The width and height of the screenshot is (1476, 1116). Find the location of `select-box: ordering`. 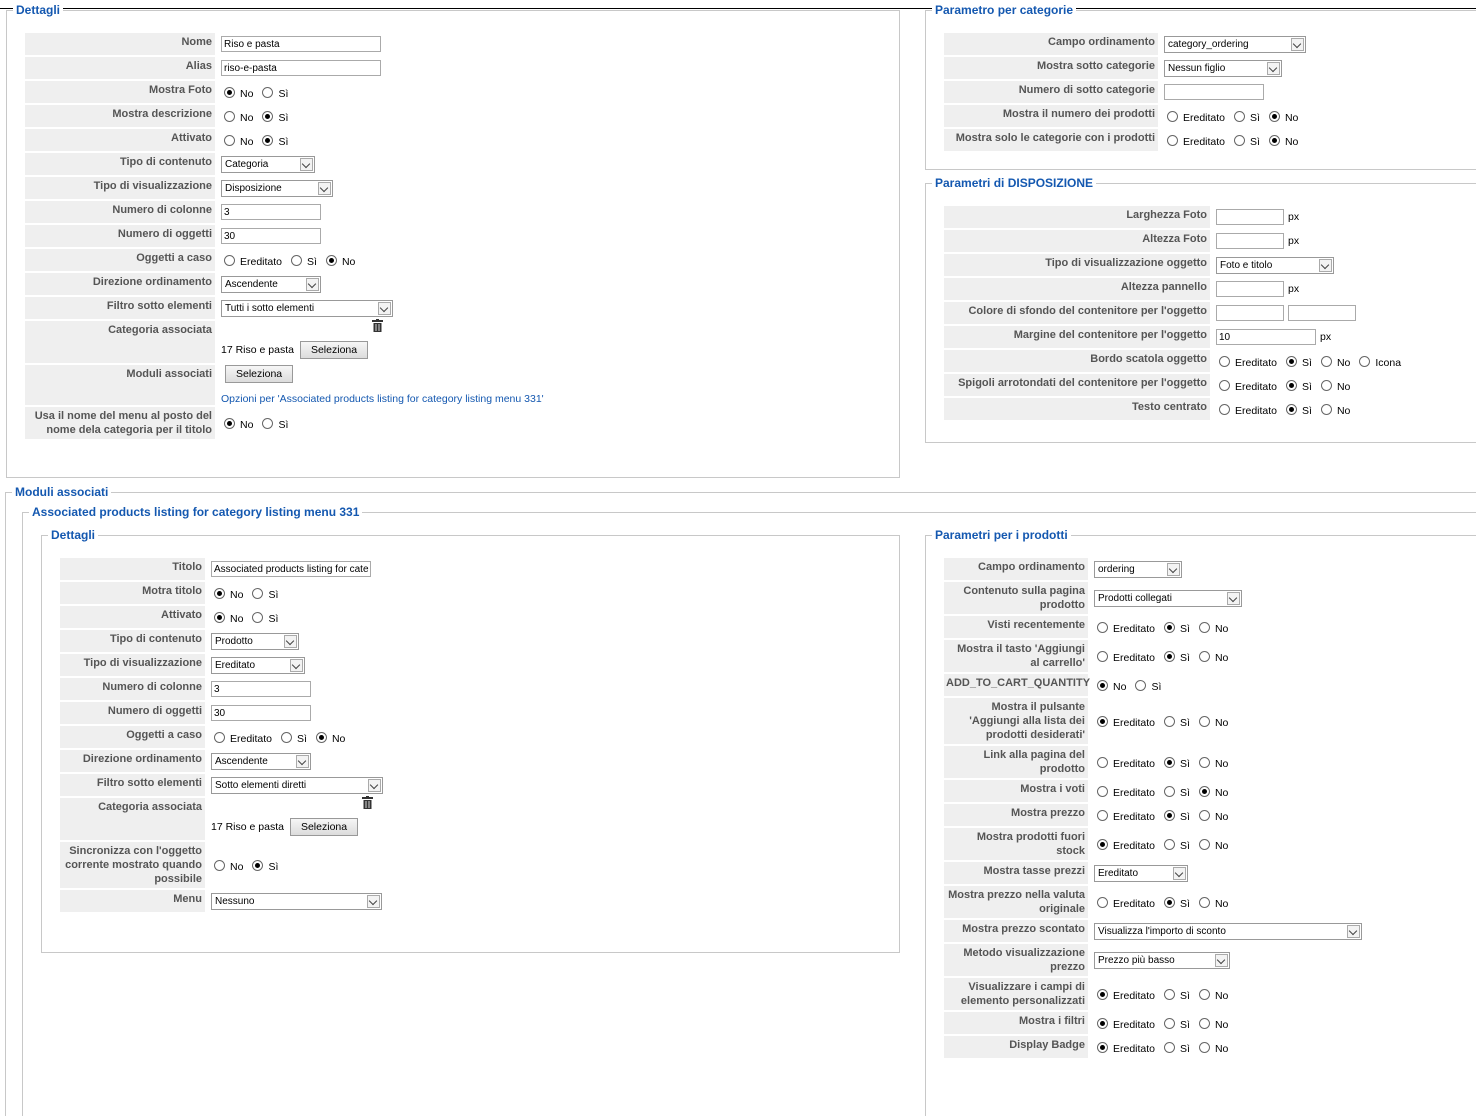

select-box: ordering is located at coordinates (1138, 569).